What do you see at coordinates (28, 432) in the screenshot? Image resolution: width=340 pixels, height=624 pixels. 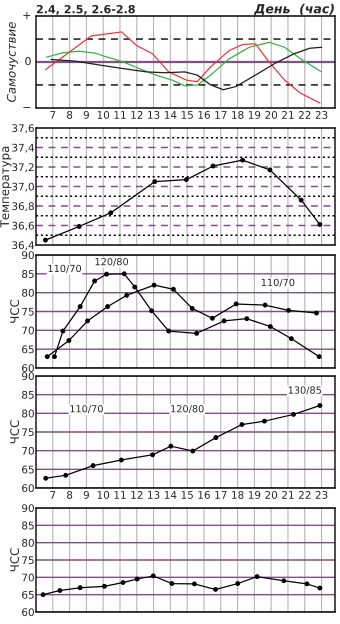 I see `y-tick-label: 75` at bounding box center [28, 432].